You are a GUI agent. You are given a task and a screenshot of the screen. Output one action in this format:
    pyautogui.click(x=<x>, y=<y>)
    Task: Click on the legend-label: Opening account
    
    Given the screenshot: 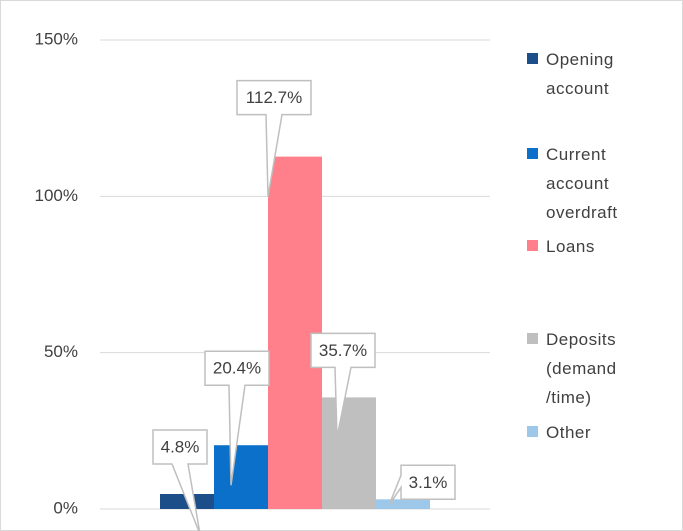 What is the action you would take?
    pyautogui.click(x=580, y=74)
    